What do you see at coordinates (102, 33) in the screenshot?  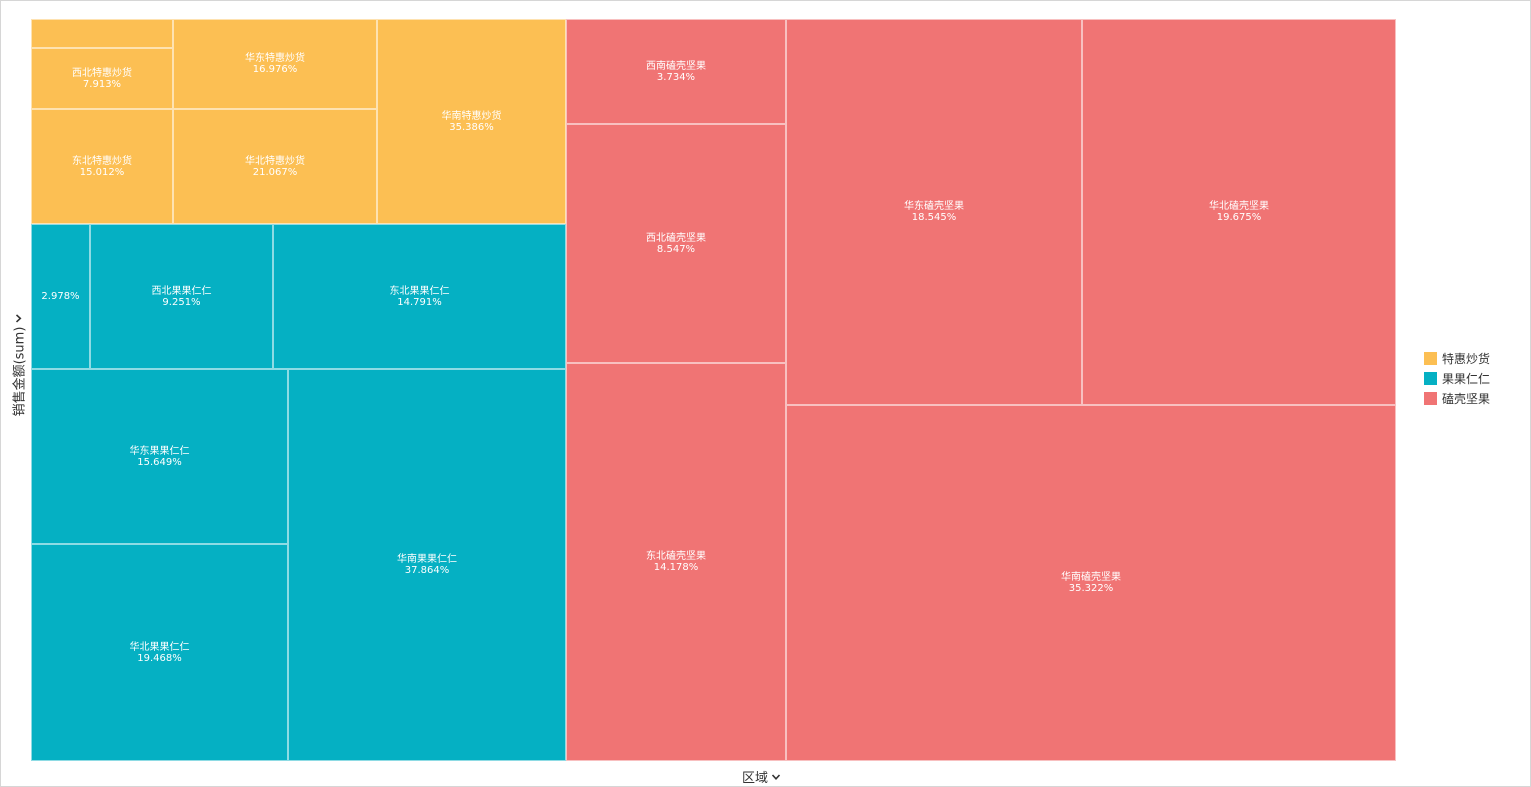 I see `treemap-cell` at bounding box center [102, 33].